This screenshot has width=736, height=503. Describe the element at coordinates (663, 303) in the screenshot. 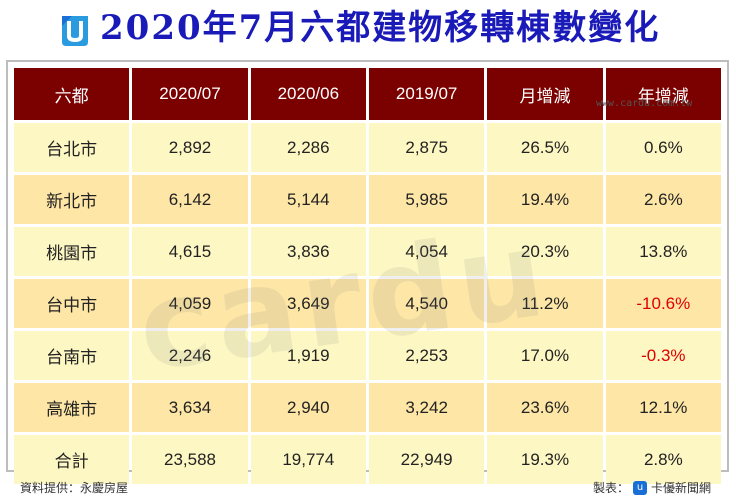

I see `cell-percent-negative: -10.6%` at that location.